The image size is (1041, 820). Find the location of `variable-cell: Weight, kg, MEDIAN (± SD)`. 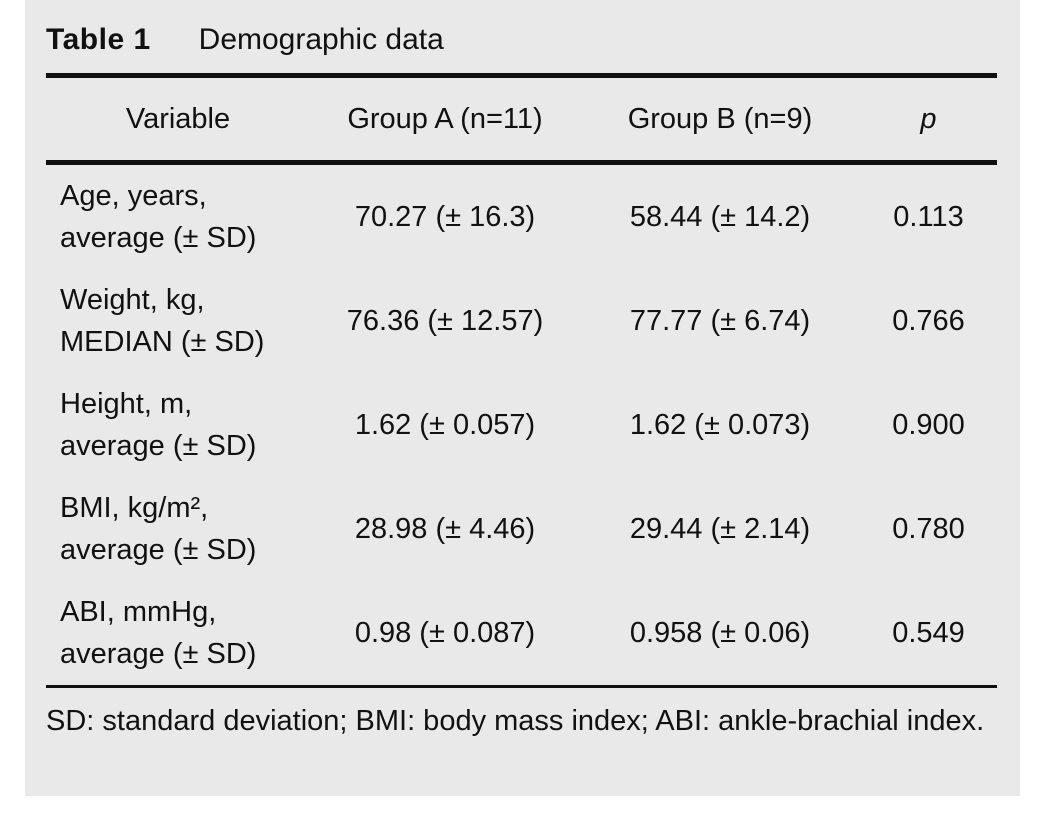

variable-cell: Weight, kg, MEDIAN (± SD) is located at coordinates (178, 321).